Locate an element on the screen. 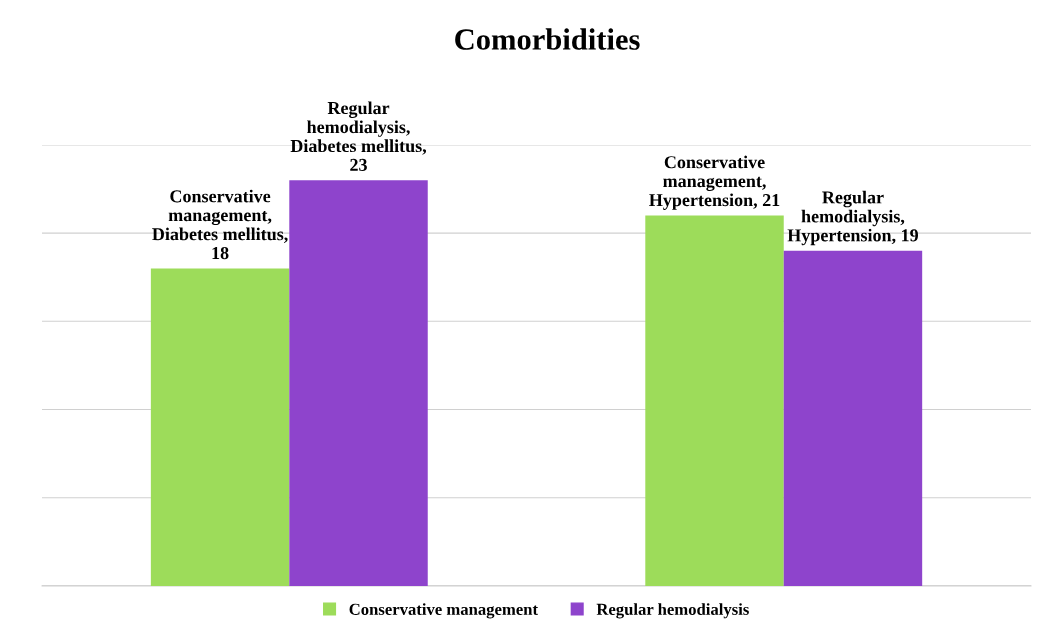 This screenshot has width=1052, height=630. legend-label: Conservative management is located at coordinates (443, 611).